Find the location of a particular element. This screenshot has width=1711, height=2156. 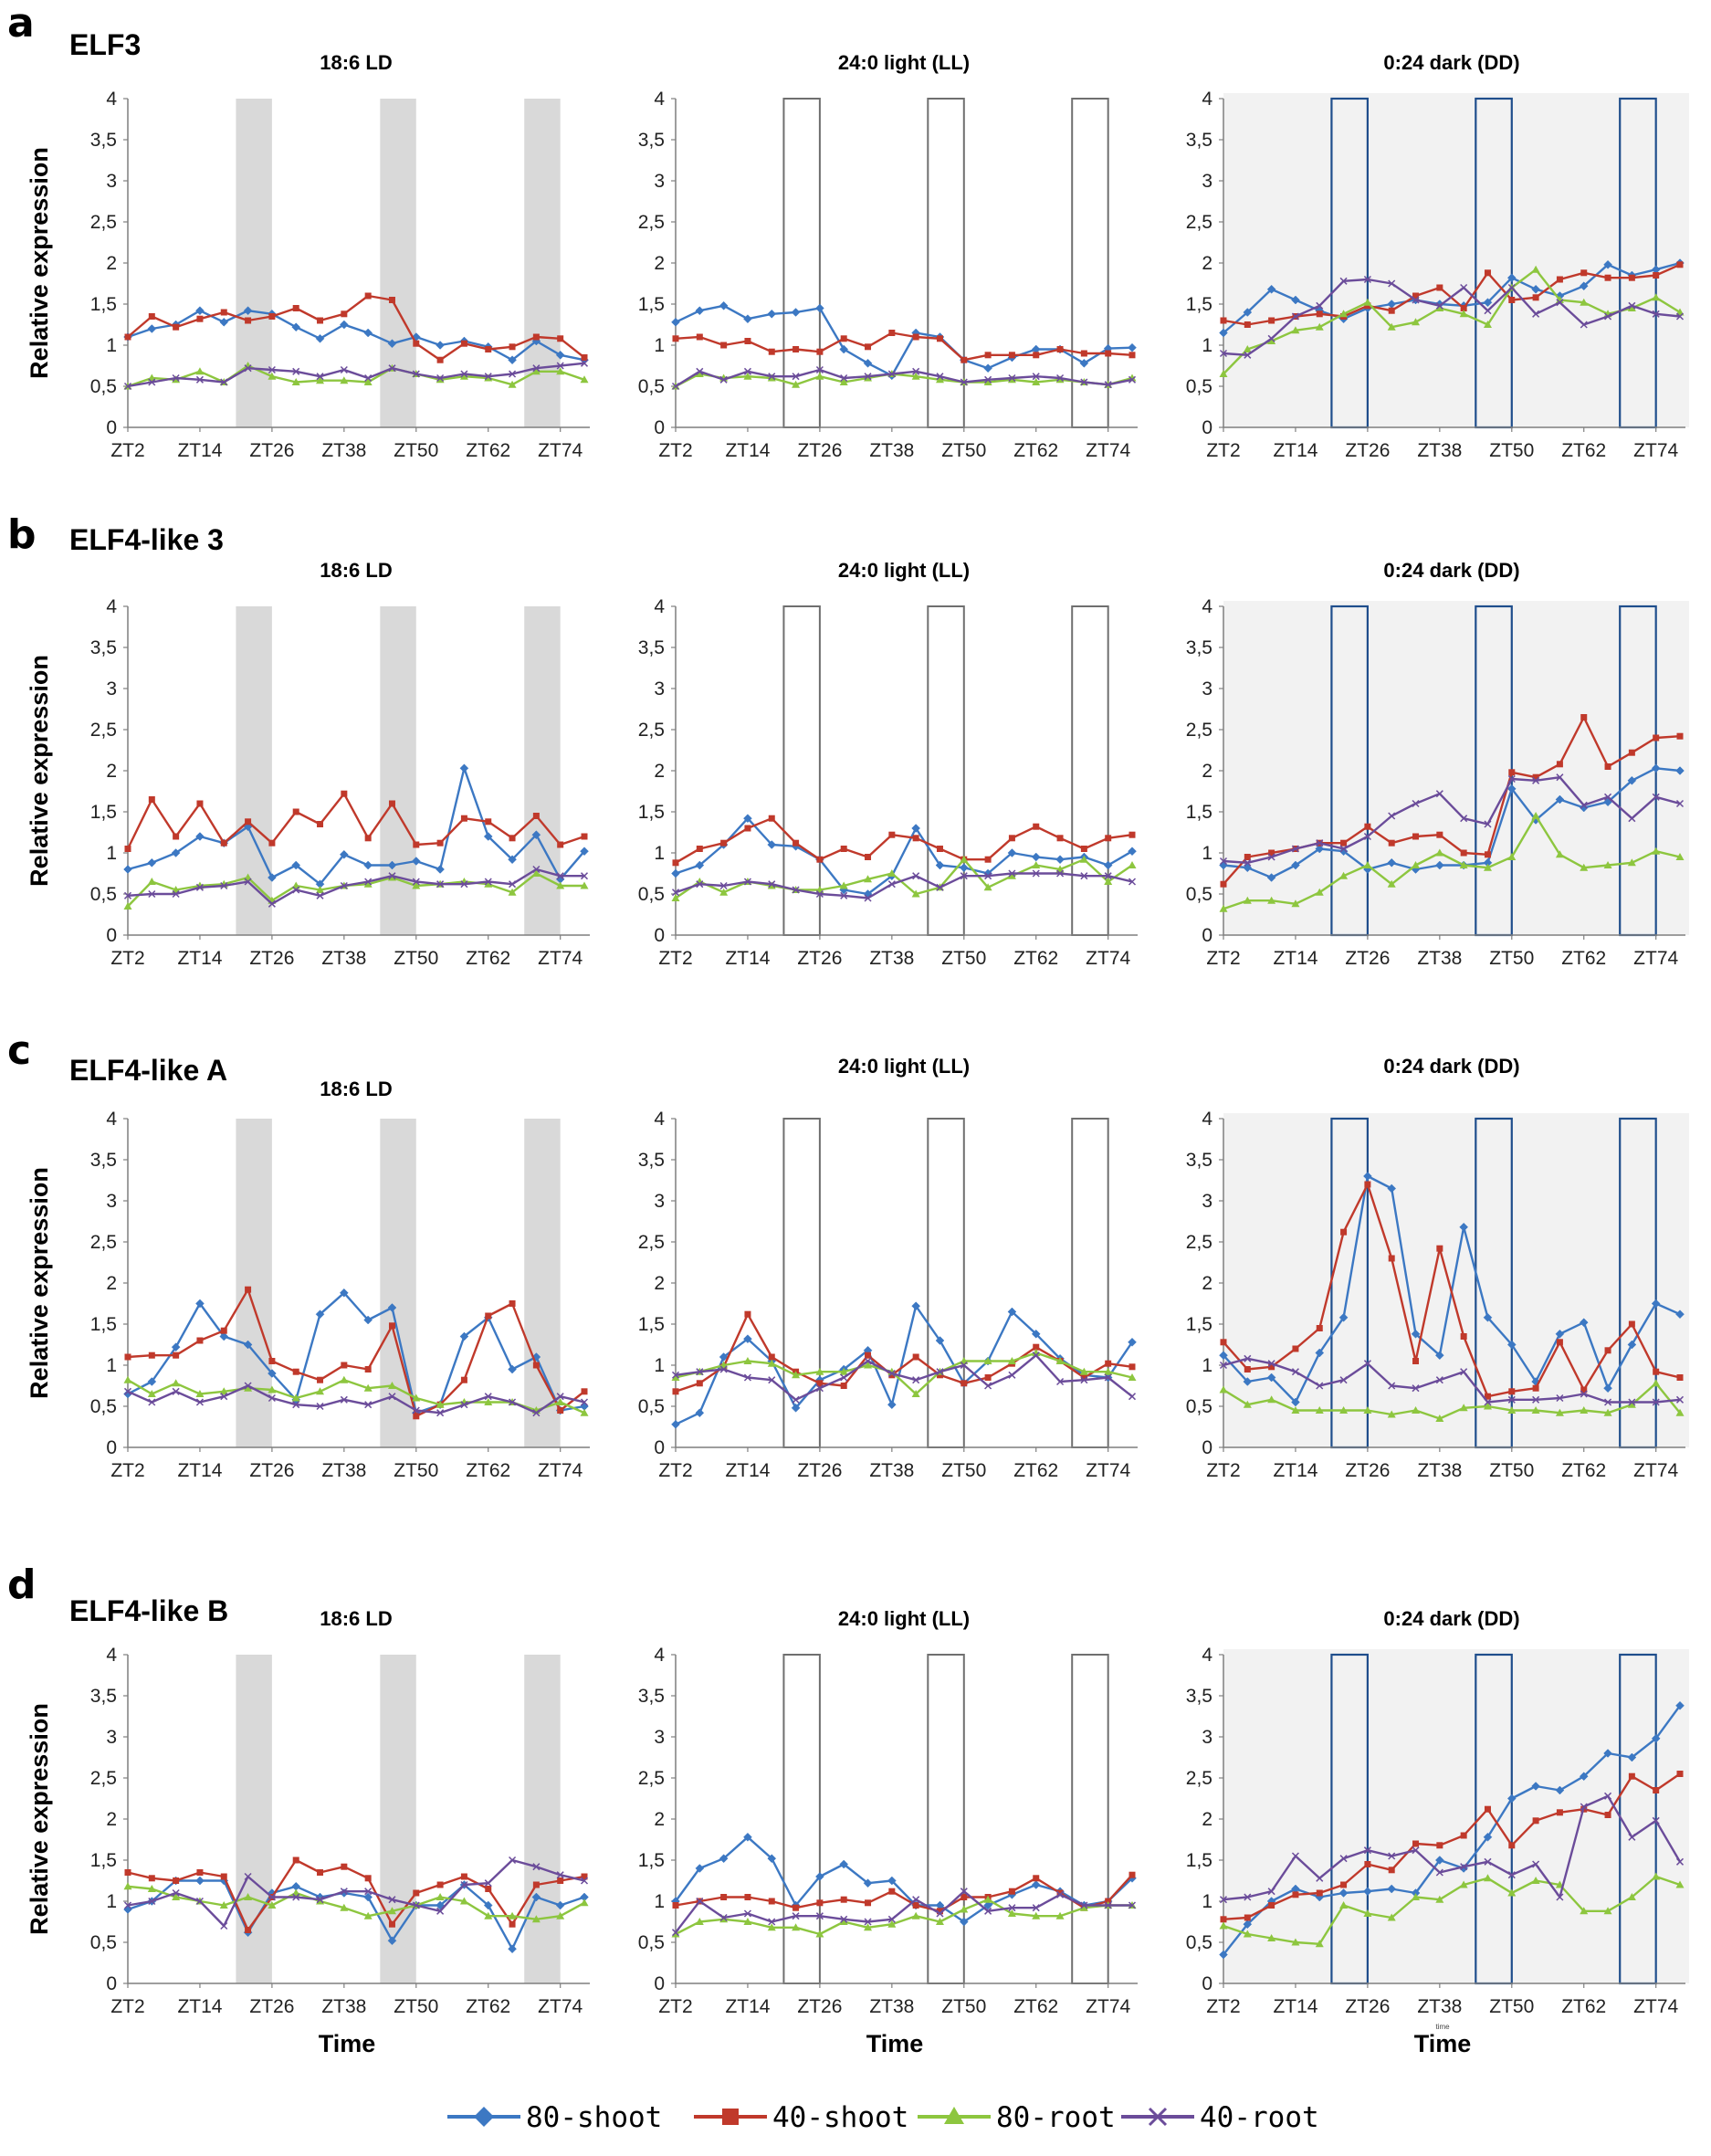

legend-item-40-root: 40-root is located at coordinates (1220, 2117).